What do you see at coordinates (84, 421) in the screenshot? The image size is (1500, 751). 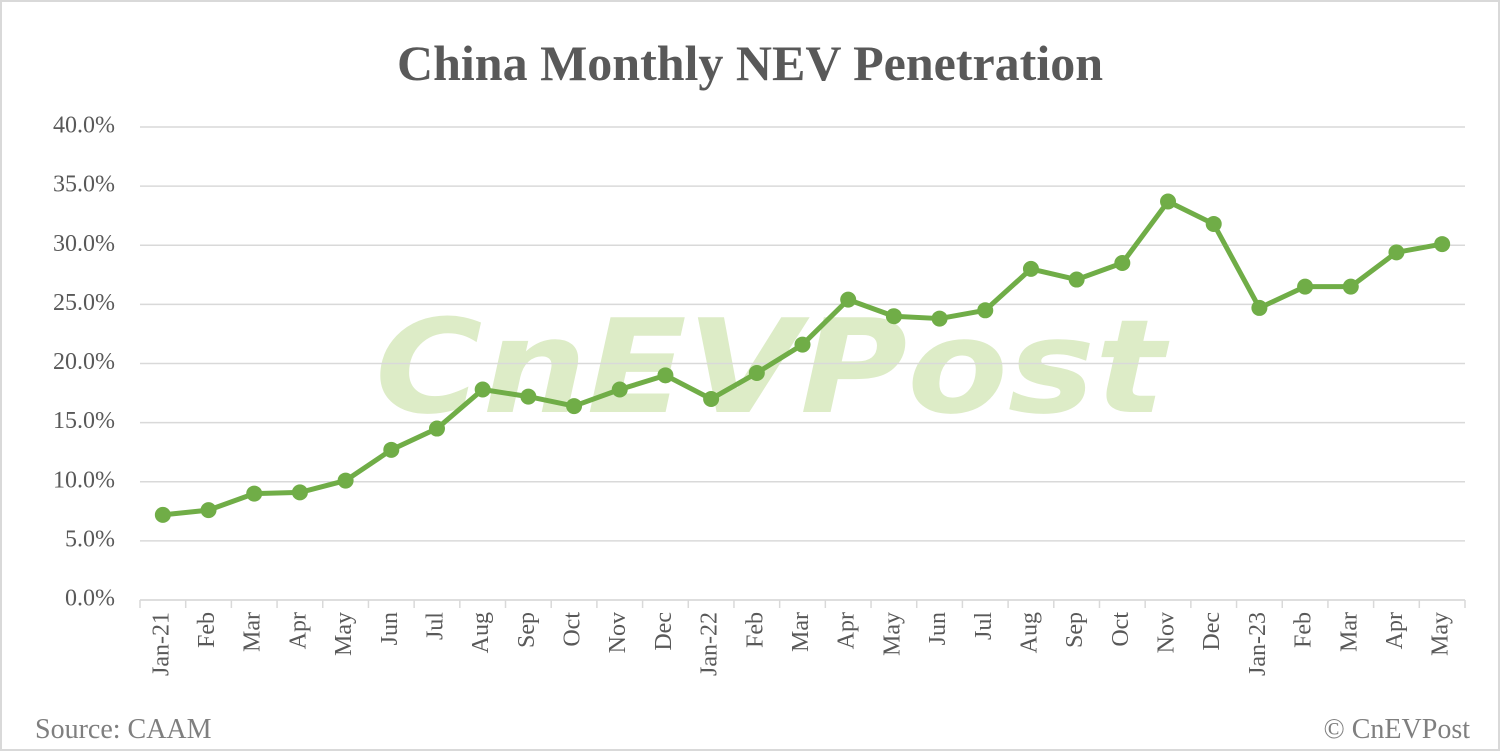 I see `y-tick-label: 15.0%` at bounding box center [84, 421].